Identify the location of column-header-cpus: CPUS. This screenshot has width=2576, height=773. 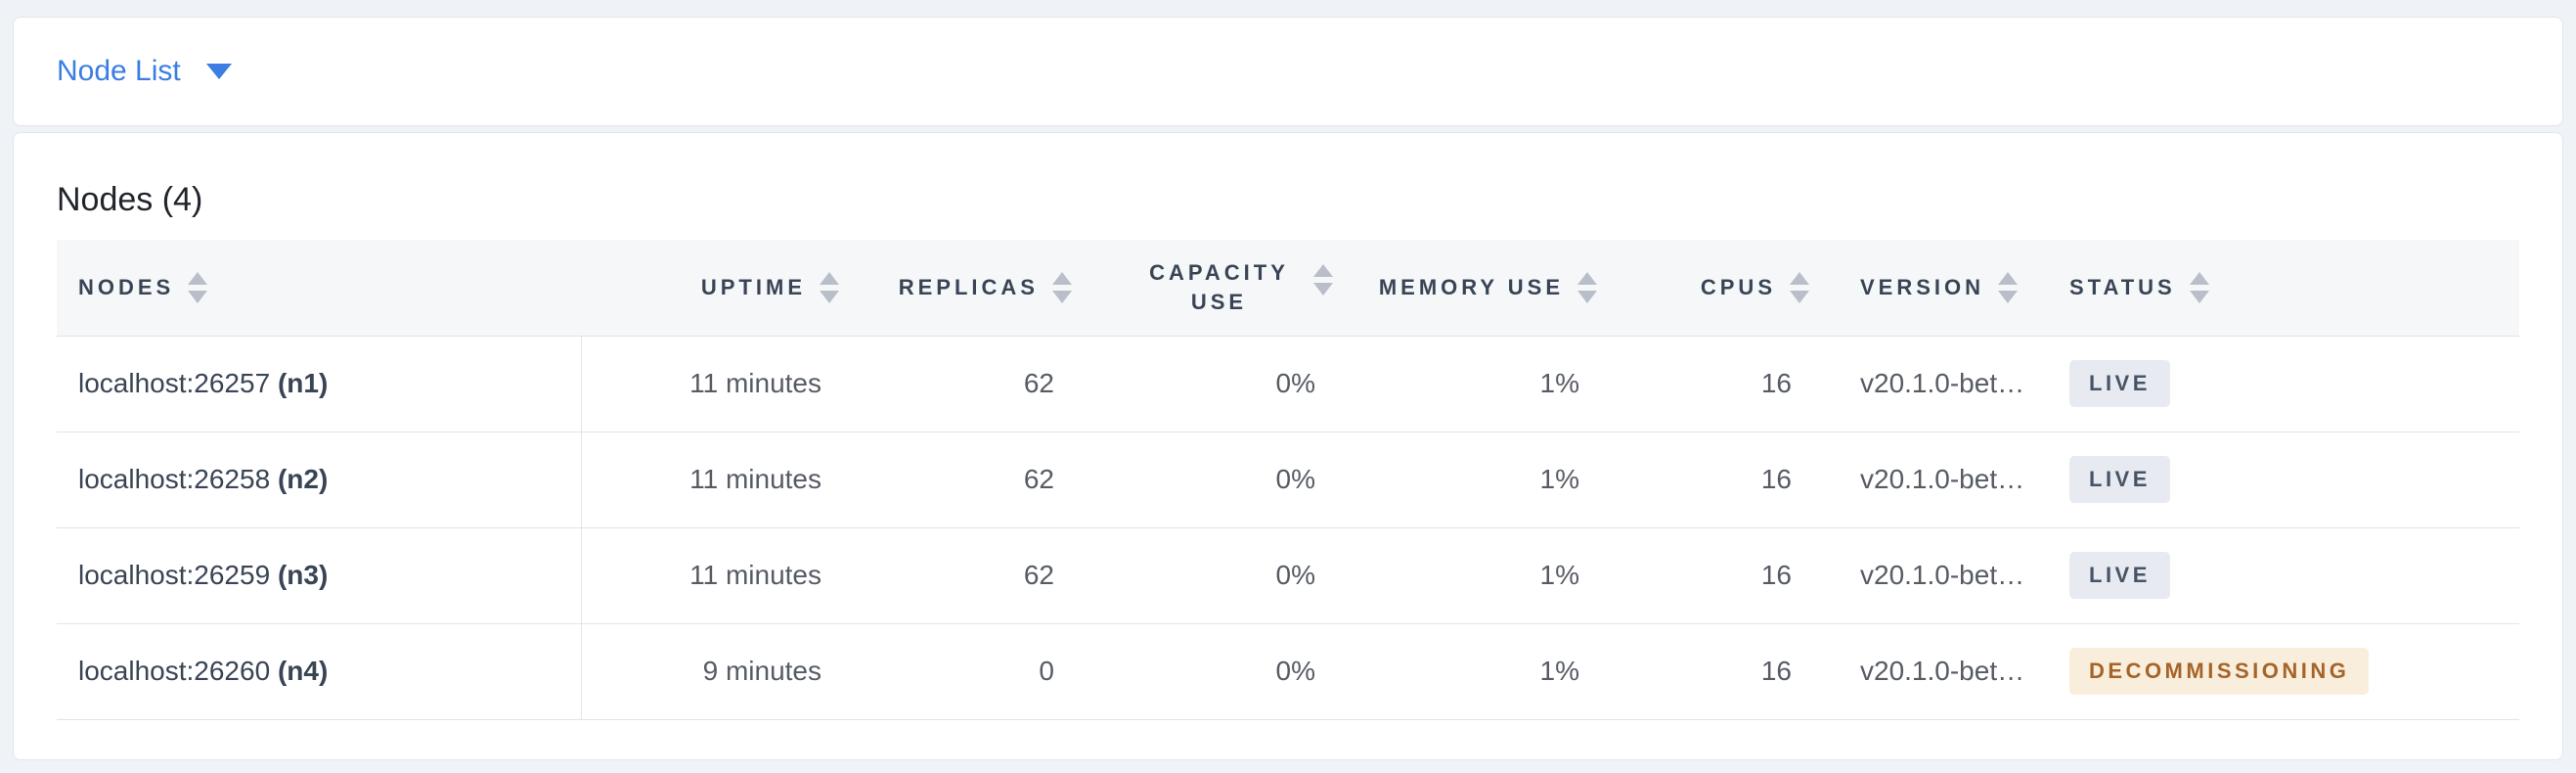
(1725, 287).